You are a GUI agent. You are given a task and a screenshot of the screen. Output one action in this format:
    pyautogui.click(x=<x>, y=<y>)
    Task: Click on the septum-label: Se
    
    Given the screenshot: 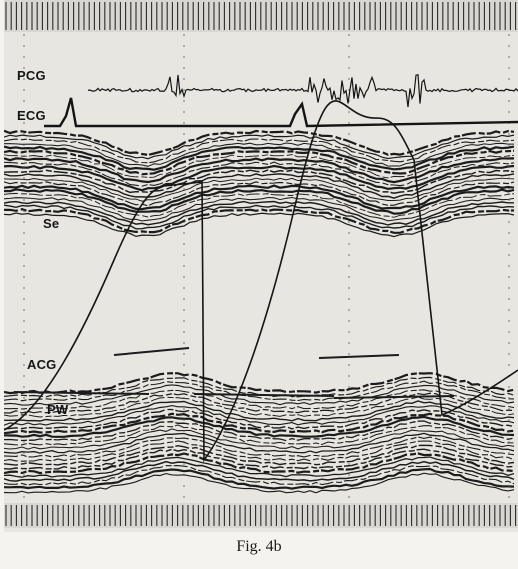 What is the action you would take?
    pyautogui.click(x=51, y=223)
    